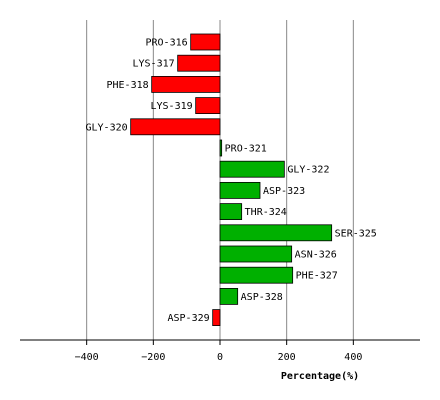 This screenshot has width=440, height=400. What do you see at coordinates (316, 255) in the screenshot?
I see `bar-label: ASN-326` at bounding box center [316, 255].